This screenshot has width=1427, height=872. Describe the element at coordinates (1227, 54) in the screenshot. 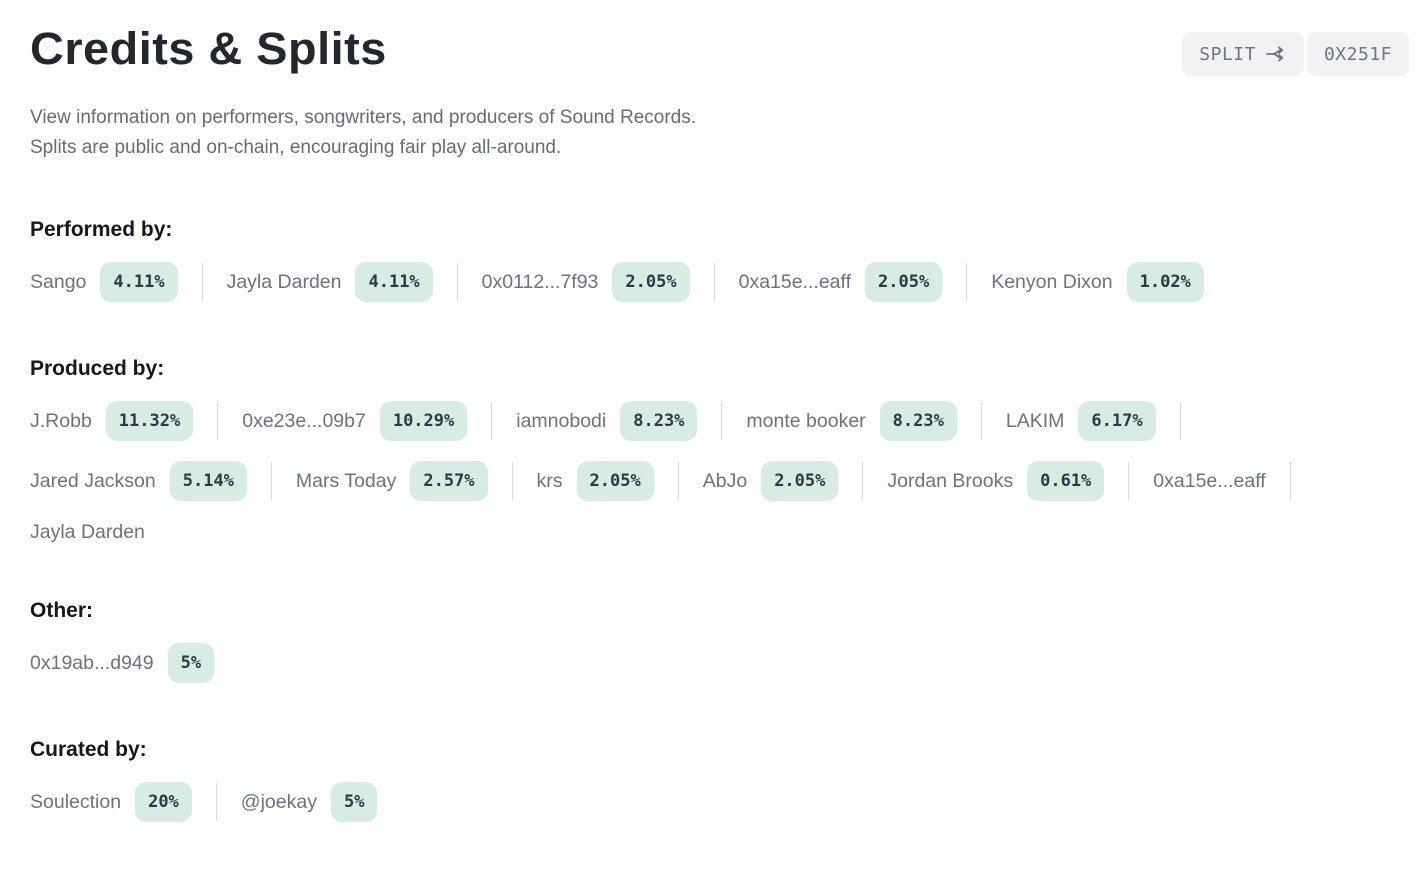

I see `split-button-label: SPLIT` at that location.